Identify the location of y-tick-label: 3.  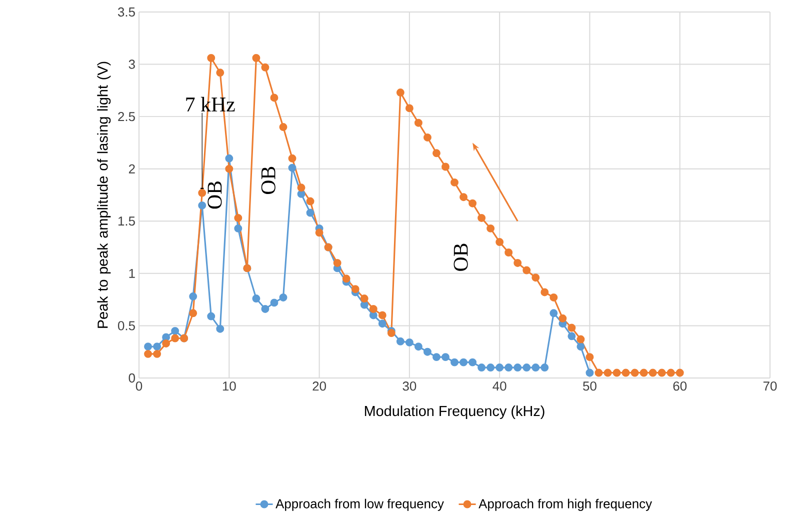
(131, 64).